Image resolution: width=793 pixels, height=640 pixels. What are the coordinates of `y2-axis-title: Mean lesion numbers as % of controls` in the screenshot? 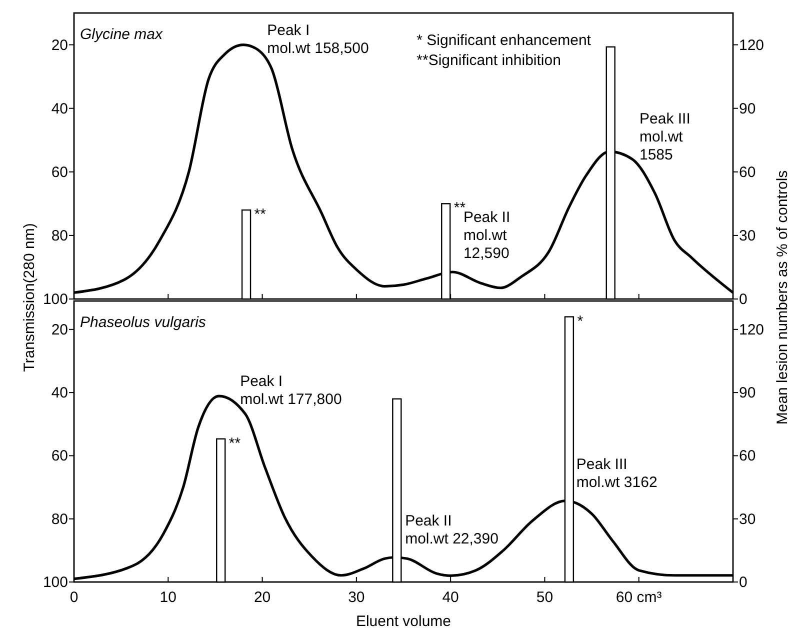 It's located at (782, 297).